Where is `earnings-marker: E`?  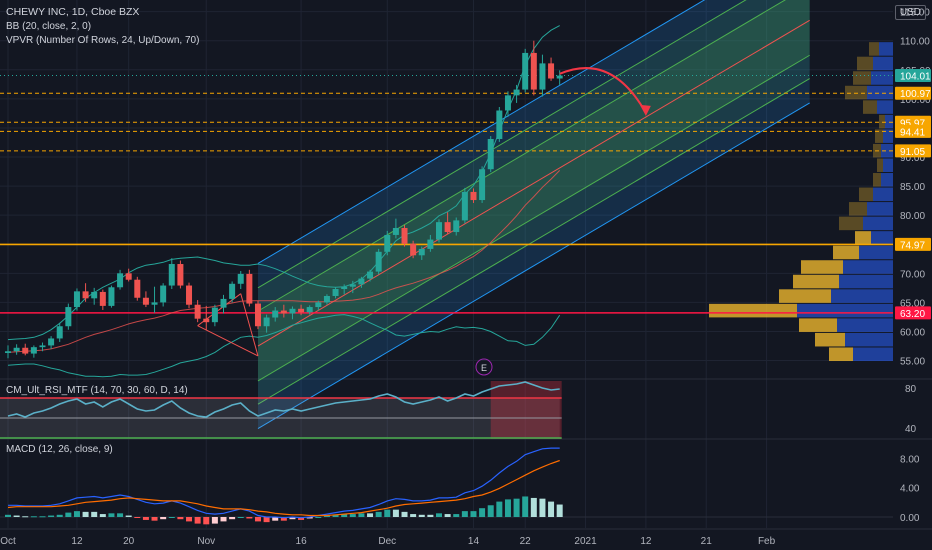 earnings-marker: E is located at coordinates (484, 367).